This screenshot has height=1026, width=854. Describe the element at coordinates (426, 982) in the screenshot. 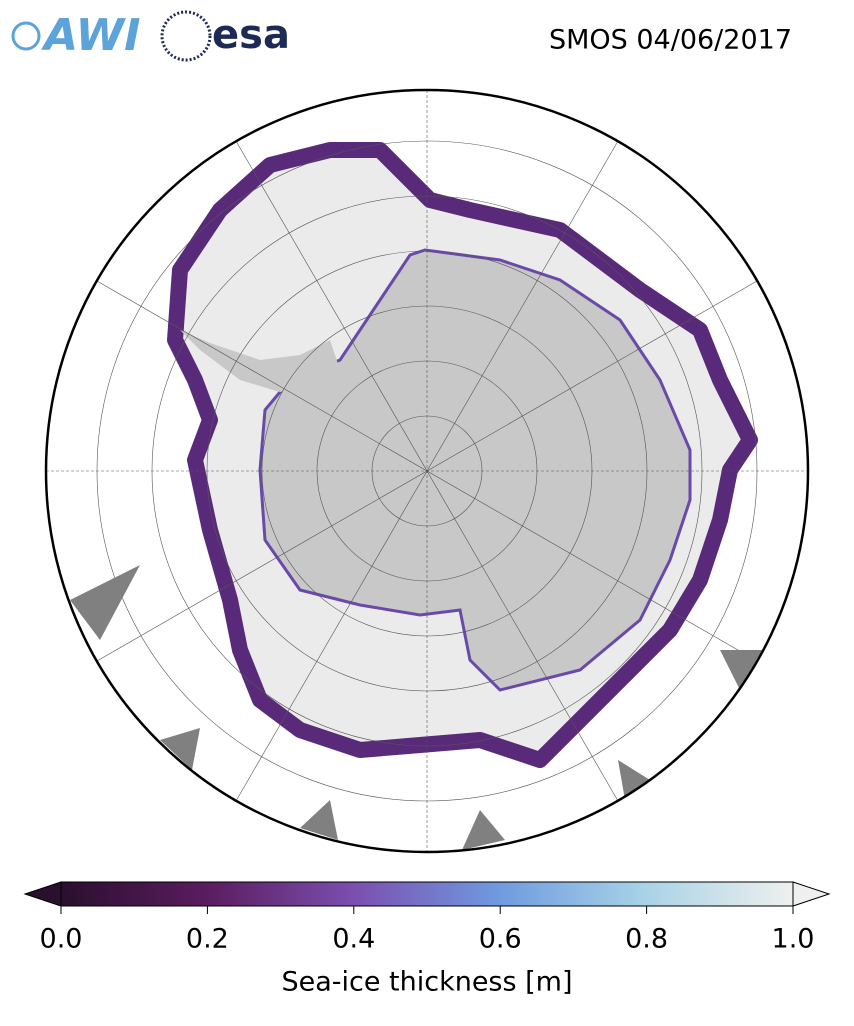

I see `colorbar-label: Sea-ice thickness [m]` at that location.